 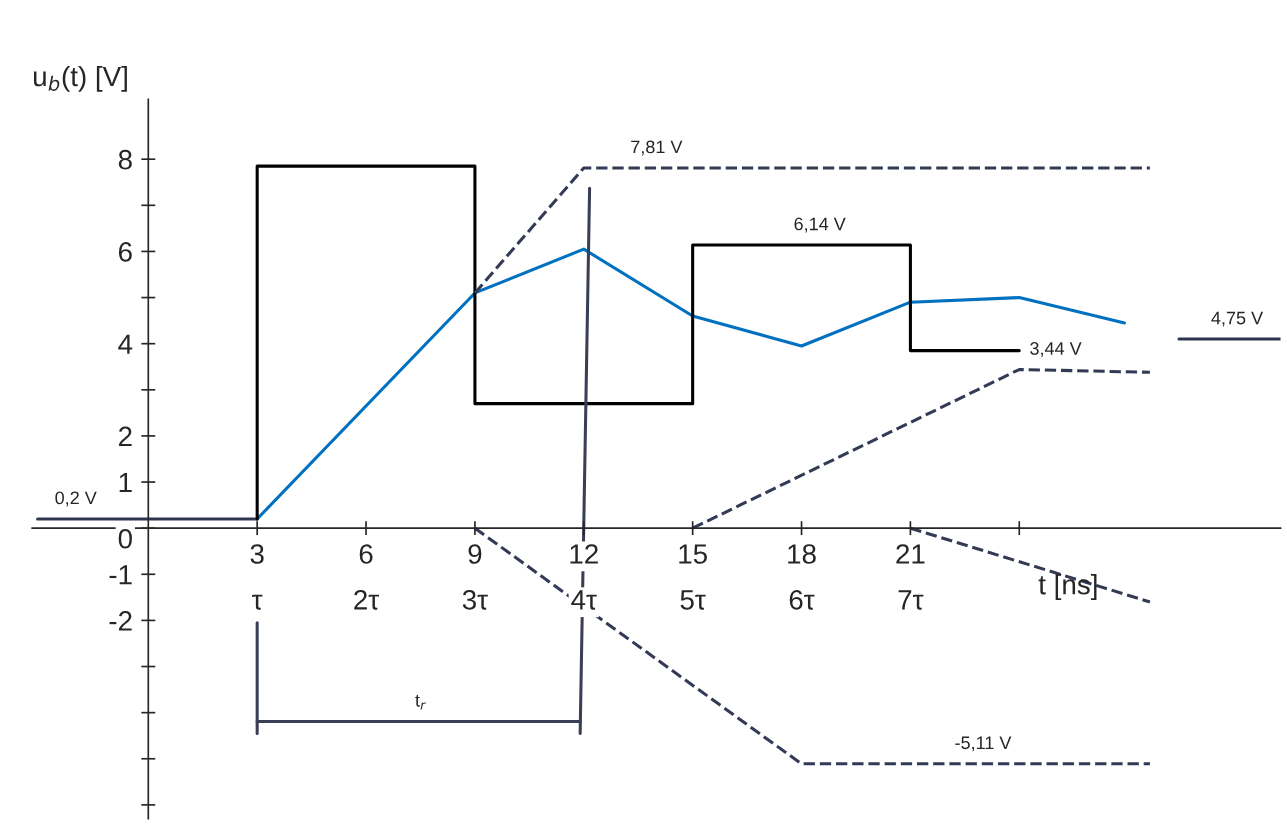 What do you see at coordinates (125, 538) in the screenshot?
I see `y-tick-label: 0` at bounding box center [125, 538].